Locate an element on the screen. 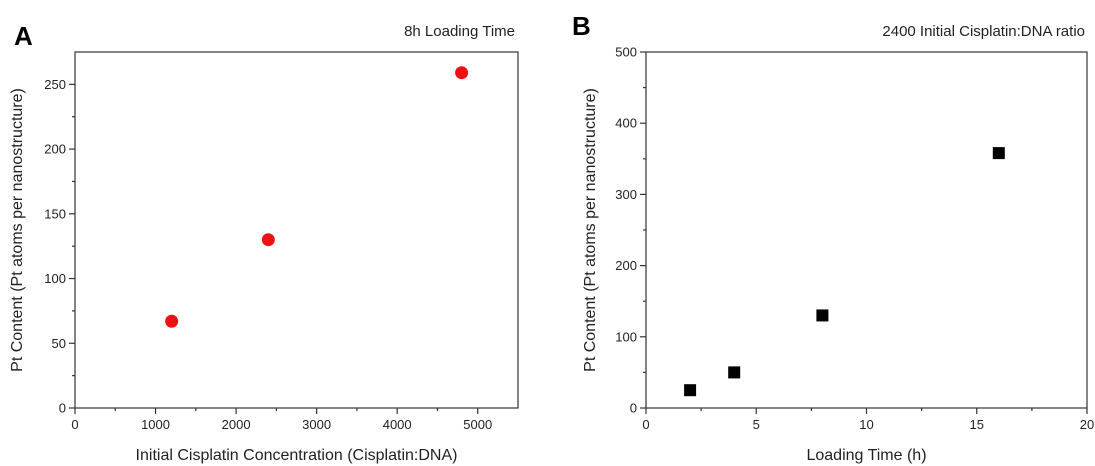 The width and height of the screenshot is (1095, 466). panel-b-y-tick-label: 0 is located at coordinates (633, 408).